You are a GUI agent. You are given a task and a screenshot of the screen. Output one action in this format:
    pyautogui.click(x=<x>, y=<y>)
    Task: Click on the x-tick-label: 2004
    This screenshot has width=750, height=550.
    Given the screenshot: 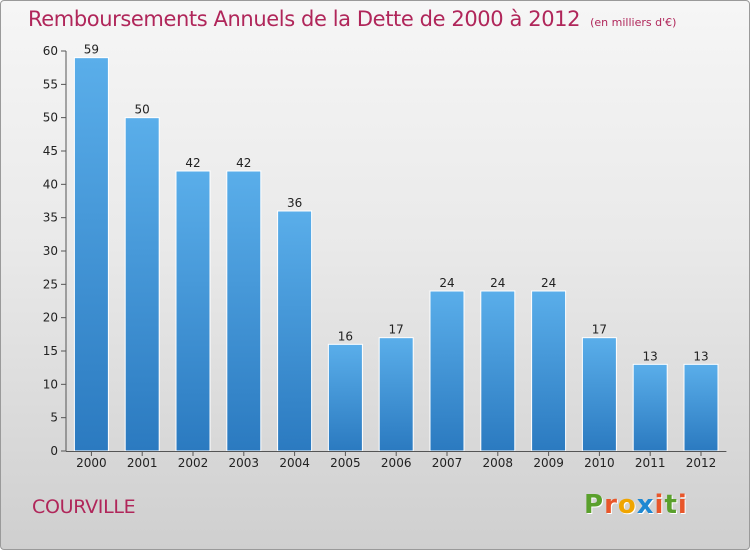 What is the action you would take?
    pyautogui.click(x=294, y=463)
    